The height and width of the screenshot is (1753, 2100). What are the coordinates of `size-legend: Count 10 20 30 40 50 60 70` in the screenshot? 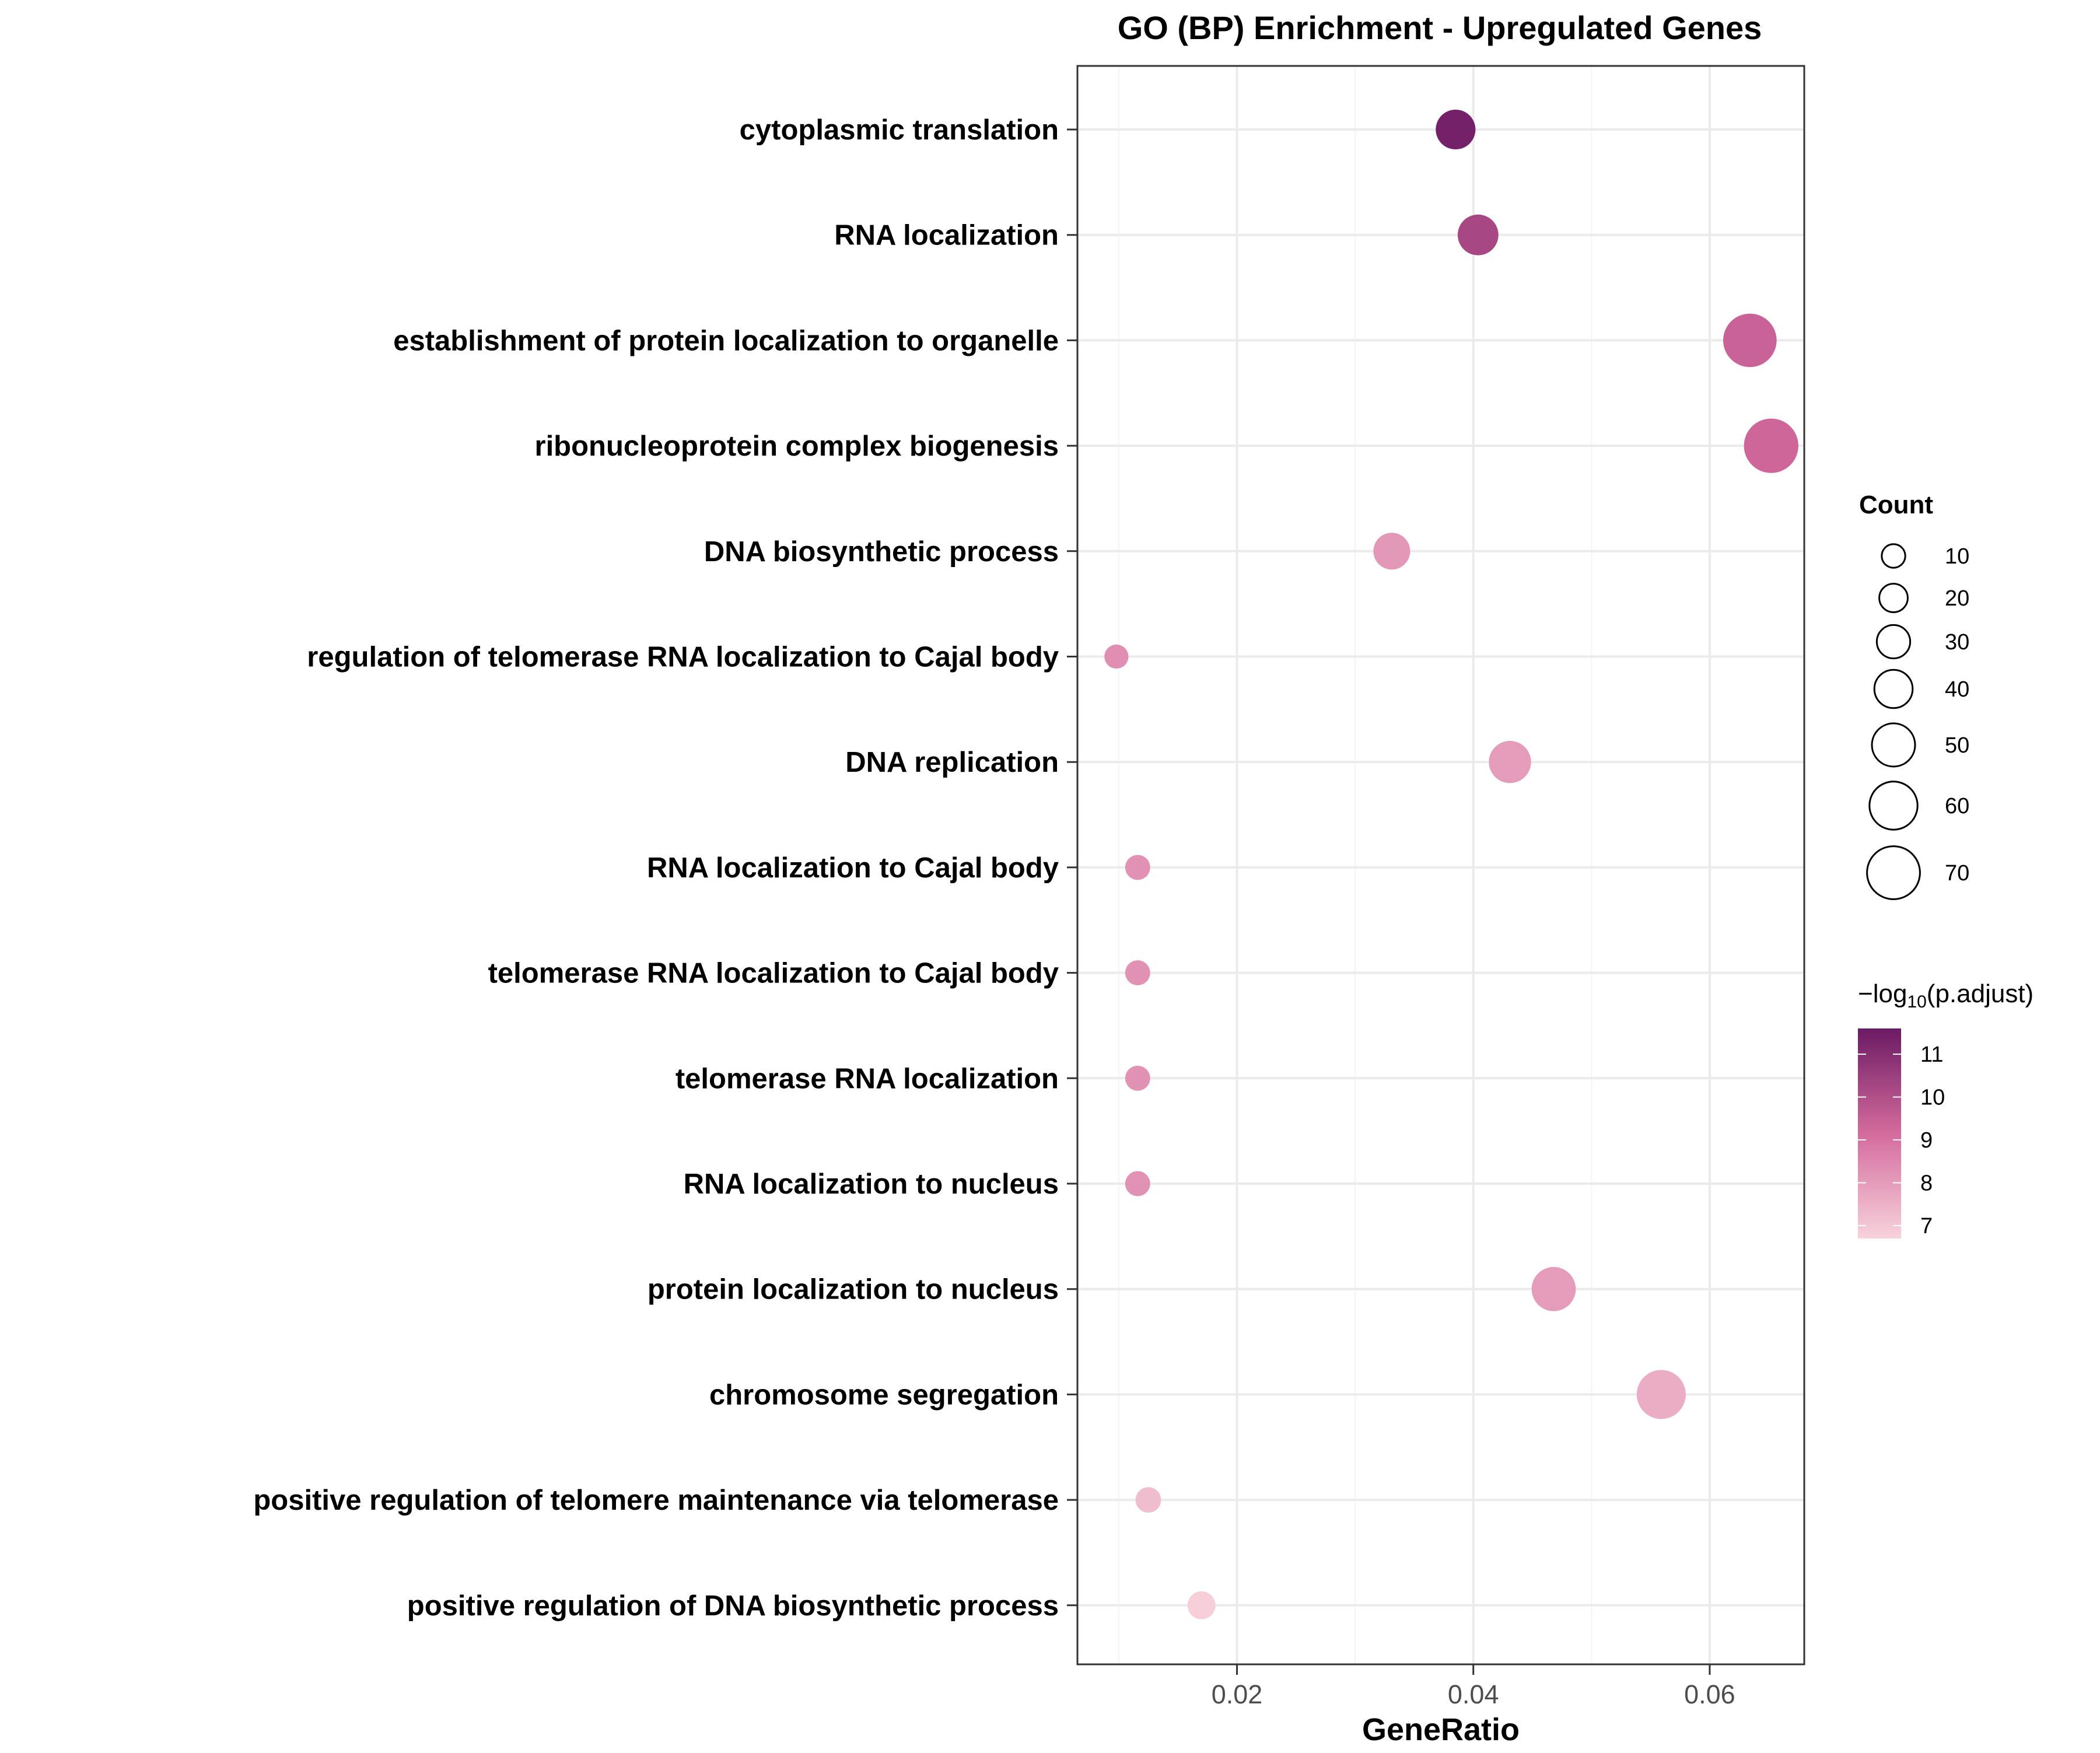 It's located at (1914, 695).